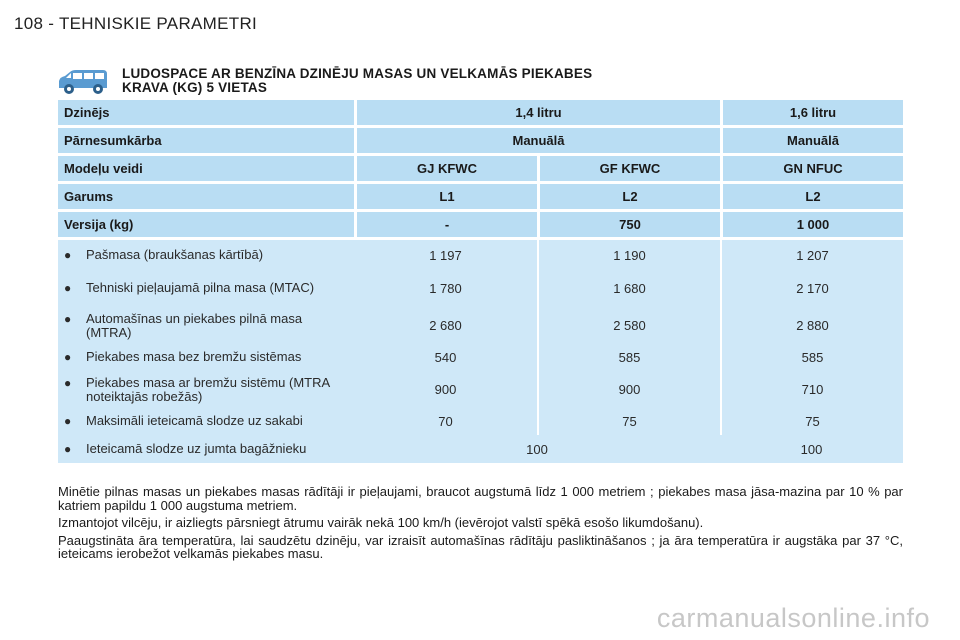  What do you see at coordinates (194, 356) in the screenshot?
I see `row-label: Piekabes masa bez bremžu sistēmas` at bounding box center [194, 356].